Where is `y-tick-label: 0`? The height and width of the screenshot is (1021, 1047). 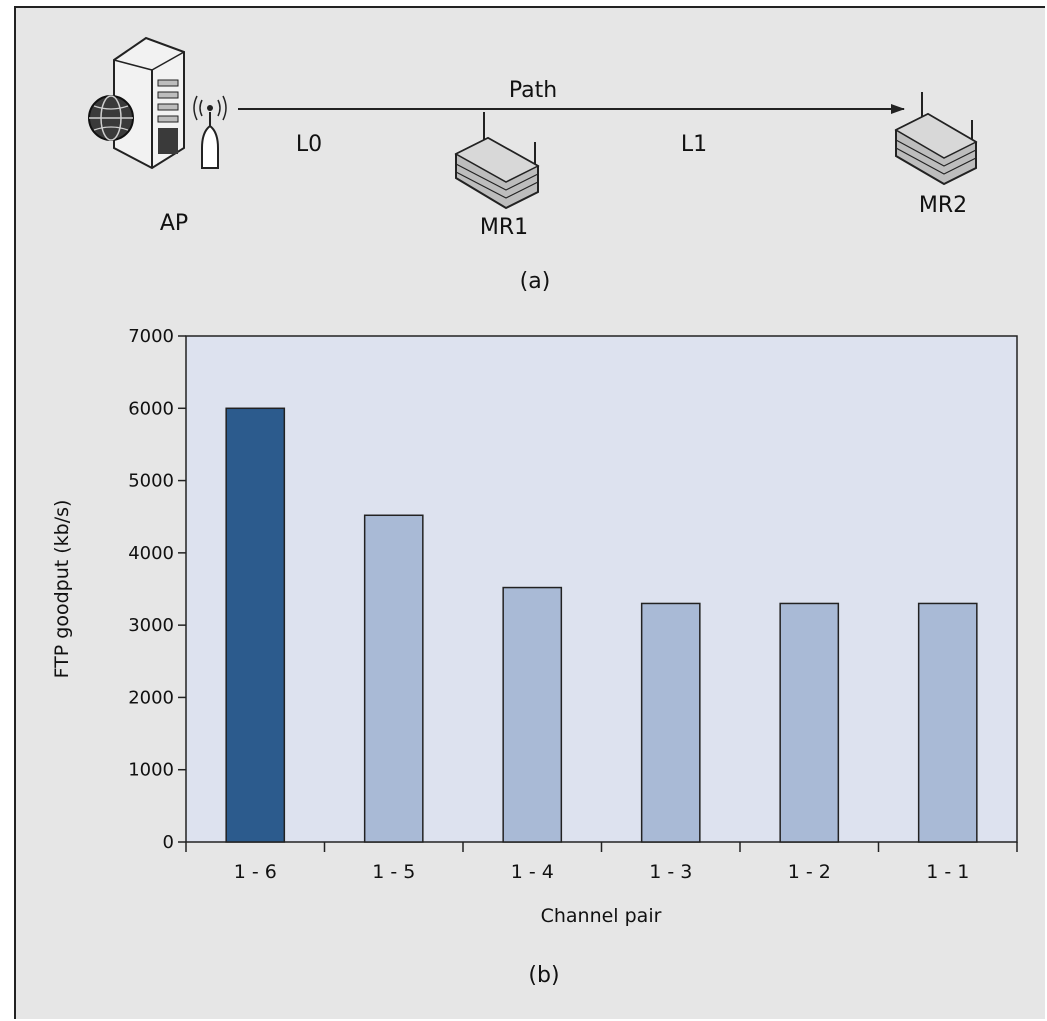
y-tick-label: 0 is located at coordinates (168, 842).